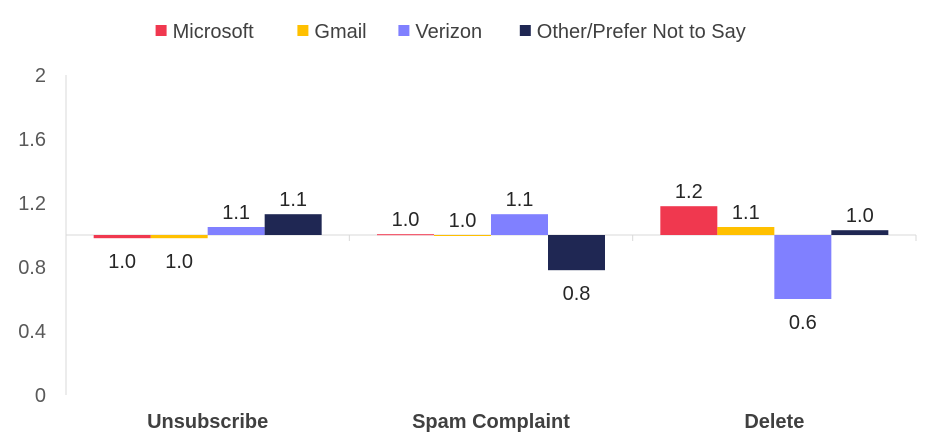  What do you see at coordinates (32, 140) in the screenshot?
I see `y-tick-label: 1.6` at bounding box center [32, 140].